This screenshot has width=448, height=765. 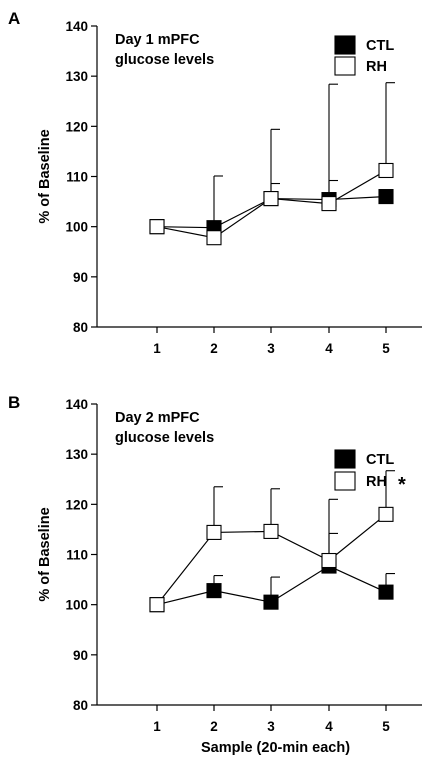 What do you see at coordinates (157, 418) in the screenshot?
I see `chart-title-line: Day 2 mPFC` at bounding box center [157, 418].